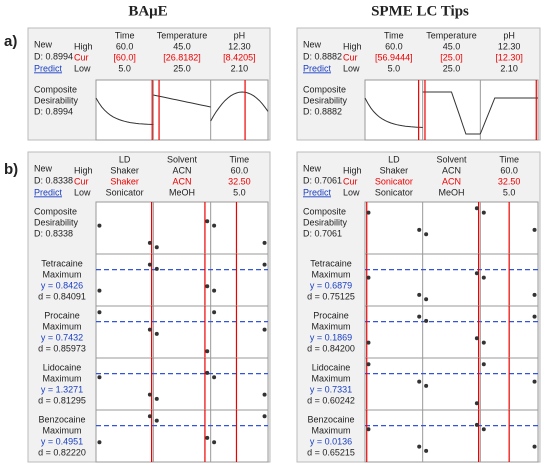  Describe the element at coordinates (239, 57) in the screenshot. I see `factor-current: [8.4205]` at that location.